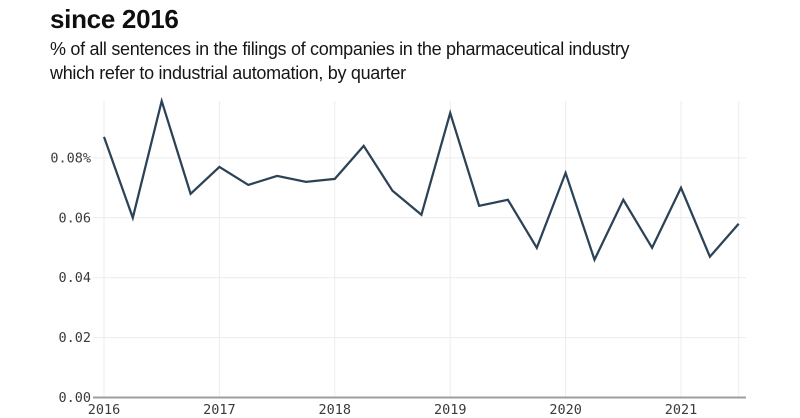 This screenshot has height=418, width=800. I want to click on y-tick-label: 0.00, so click(74, 398).